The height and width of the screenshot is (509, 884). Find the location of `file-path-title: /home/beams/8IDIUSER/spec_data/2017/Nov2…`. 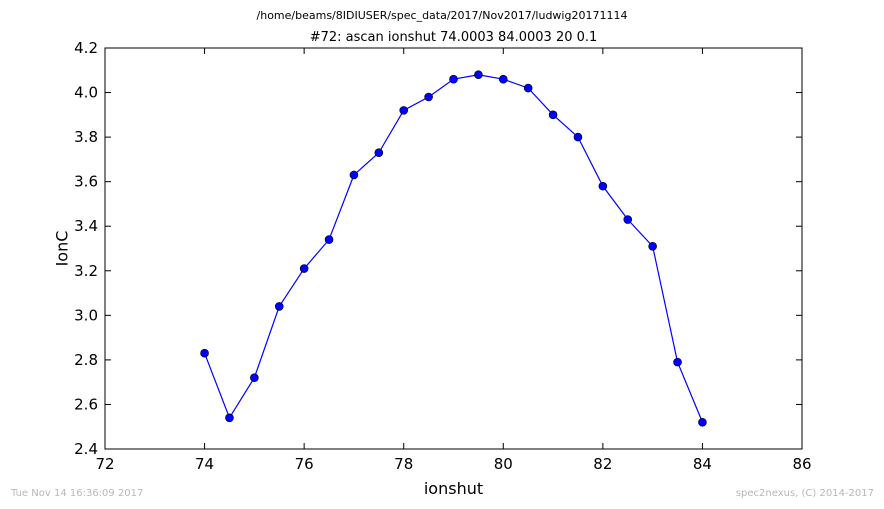

file-path-title: /home/beams/8IDIUSER/spec_data/2017/Nov2… is located at coordinates (442, 15).